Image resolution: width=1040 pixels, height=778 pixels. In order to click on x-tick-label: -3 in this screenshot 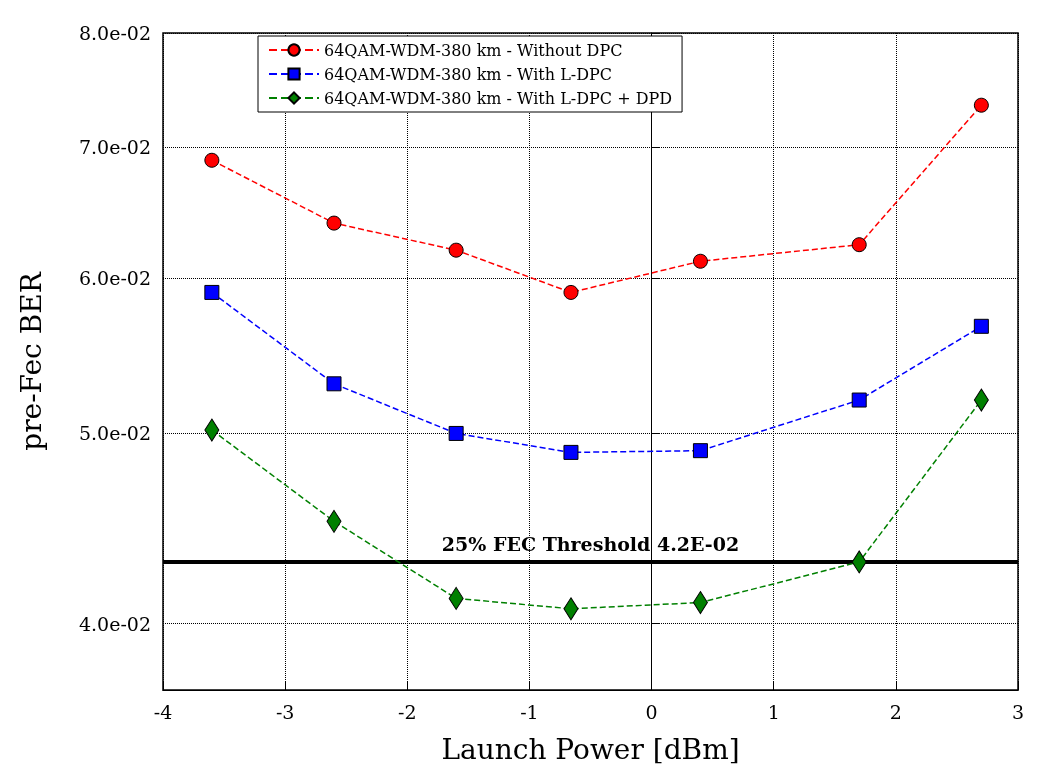, I will do `click(285, 711)`.